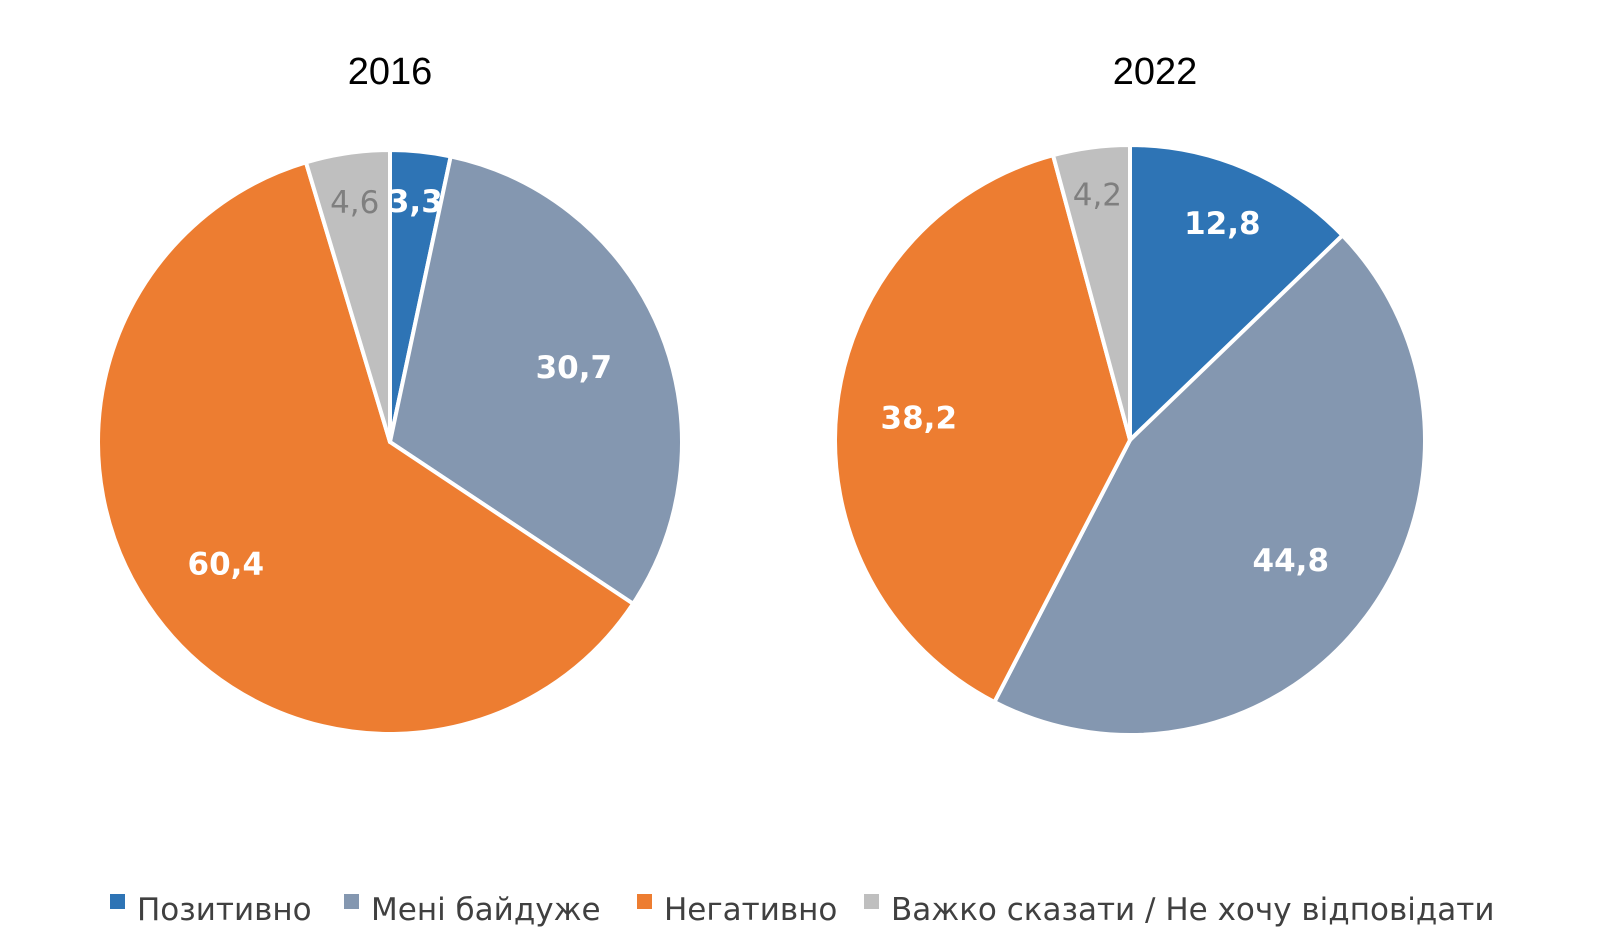 The height and width of the screenshot is (938, 1600). I want to click on pie-slice-2016-vazhko-skazaty, so click(347, 296).